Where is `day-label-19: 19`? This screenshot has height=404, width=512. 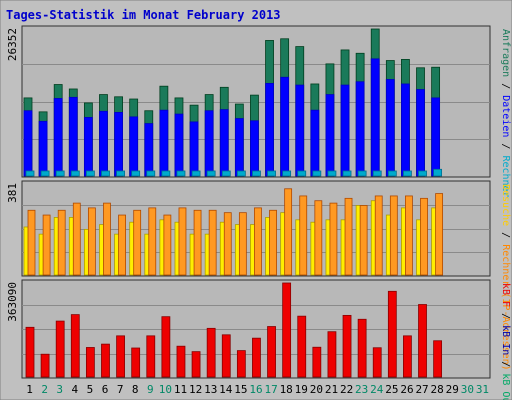
day-label-19: 19 is located at coordinates (301, 389).